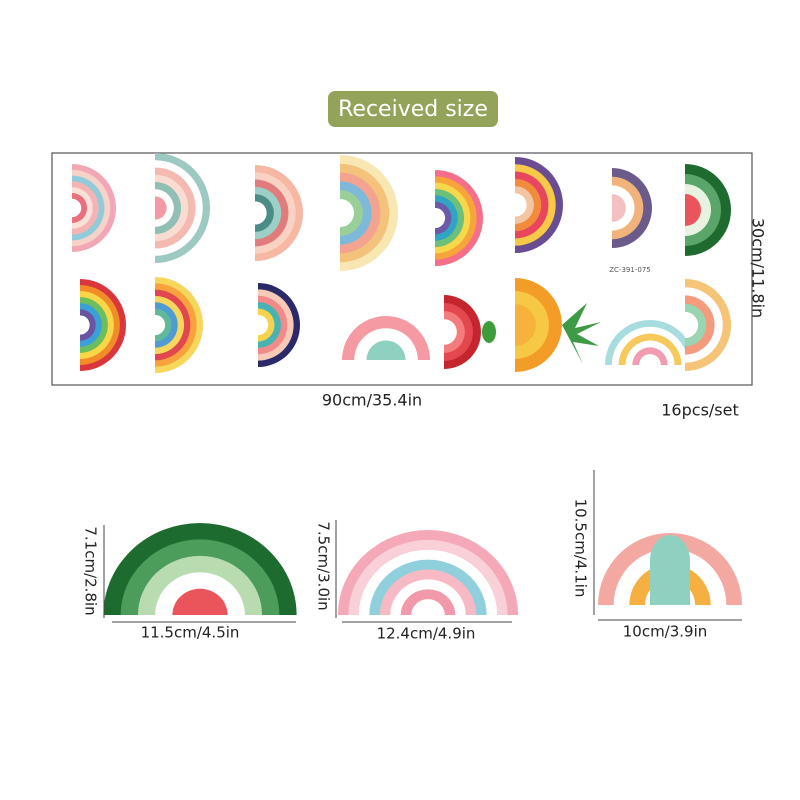 This screenshot has width=800, height=800. I want to click on title: Received size, so click(413, 109).